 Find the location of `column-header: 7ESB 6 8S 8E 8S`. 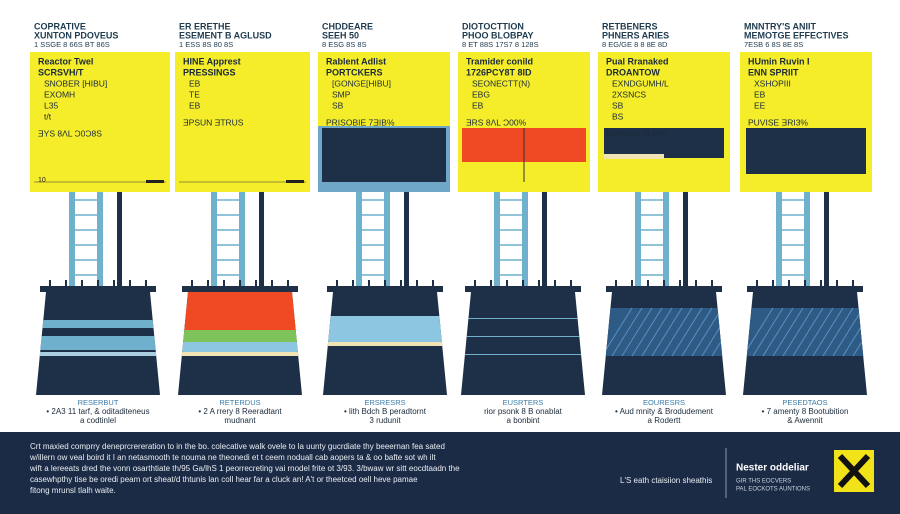

column-header: 7ESB 6 8S 8E 8S is located at coordinates (773, 44).